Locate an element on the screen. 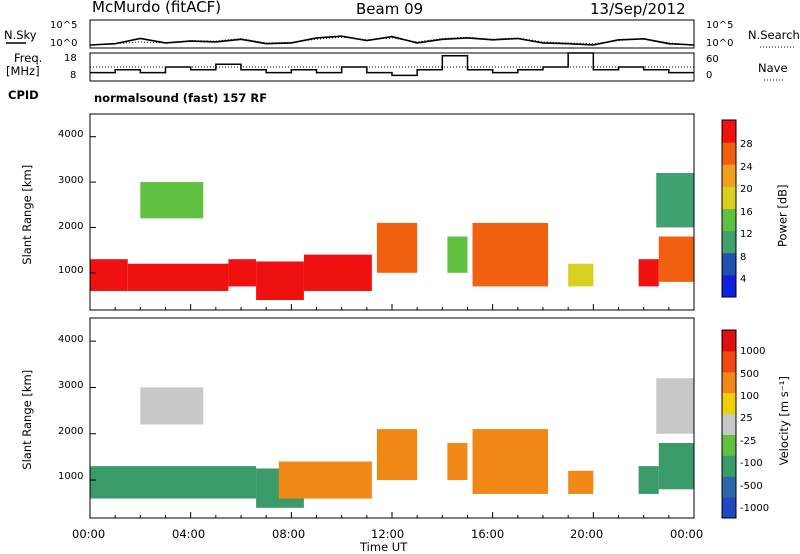 This screenshot has height=554, width=800. xtick-1600: 16:00 is located at coordinates (488, 534).